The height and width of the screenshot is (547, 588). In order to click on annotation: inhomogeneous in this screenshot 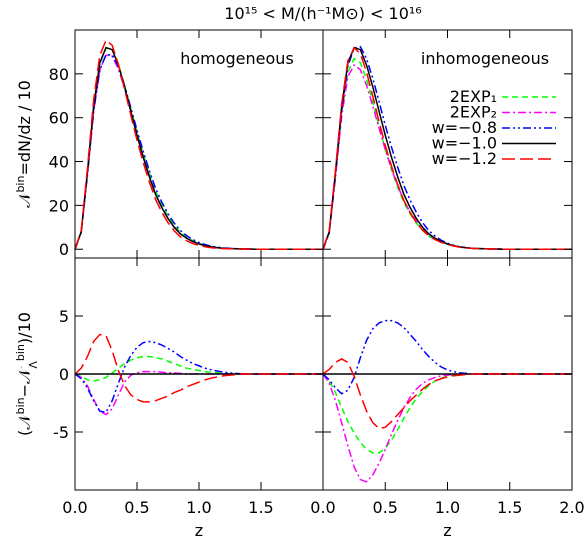, I will do `click(485, 58)`.